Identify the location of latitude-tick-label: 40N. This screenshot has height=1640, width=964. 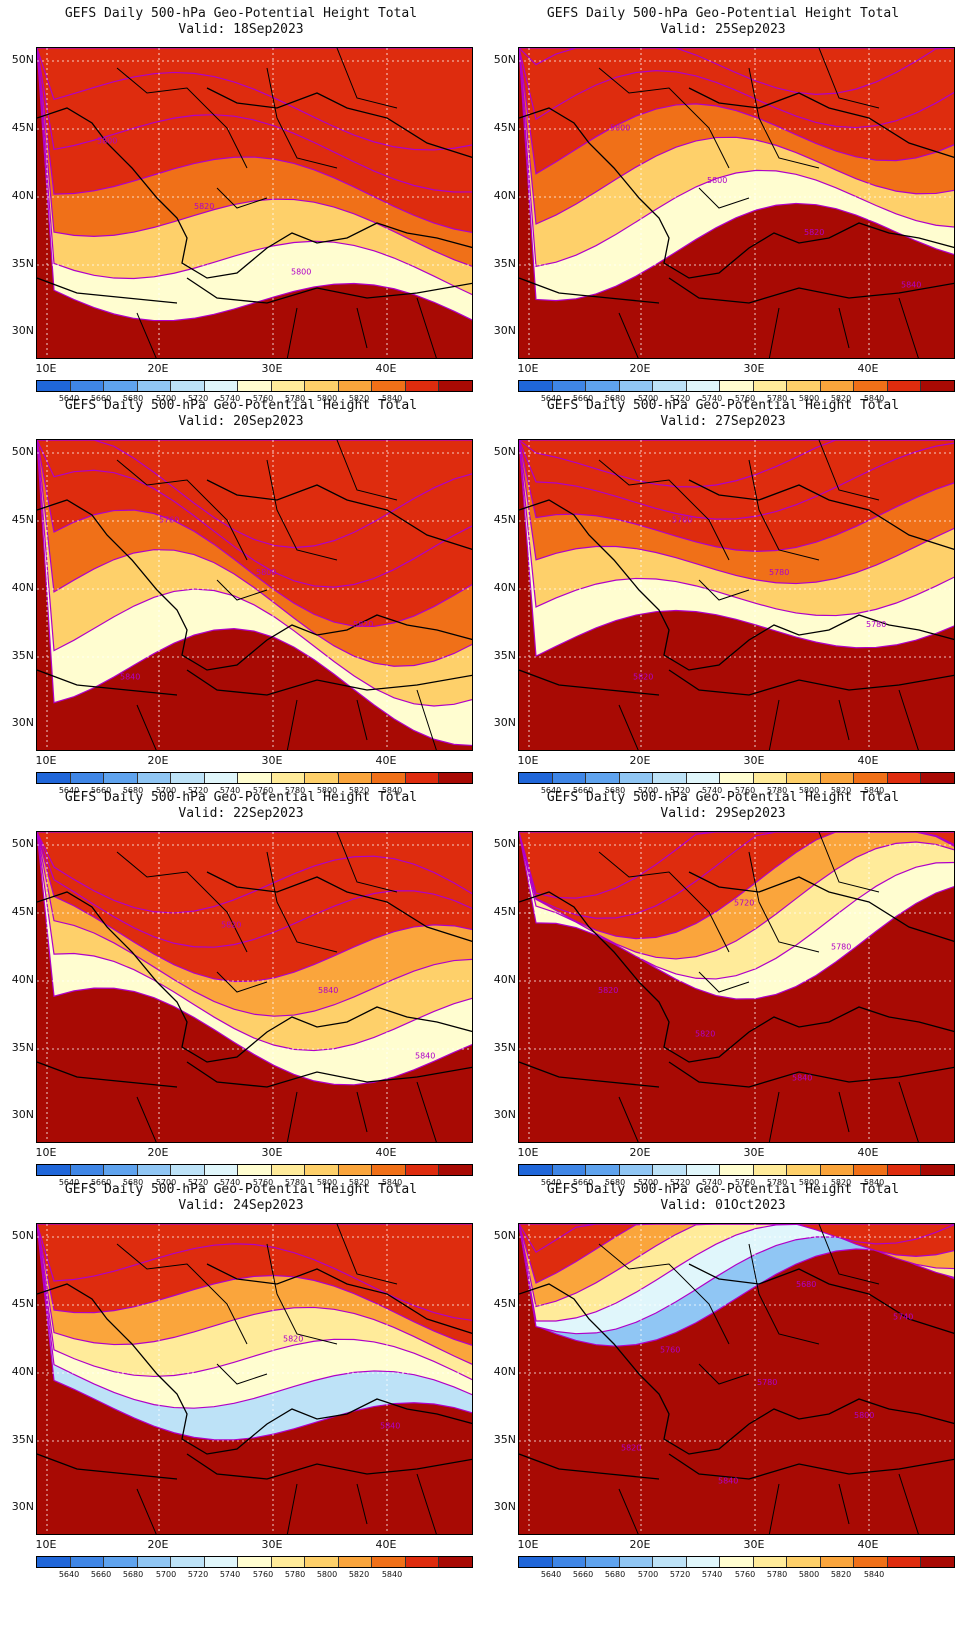
(22, 587).